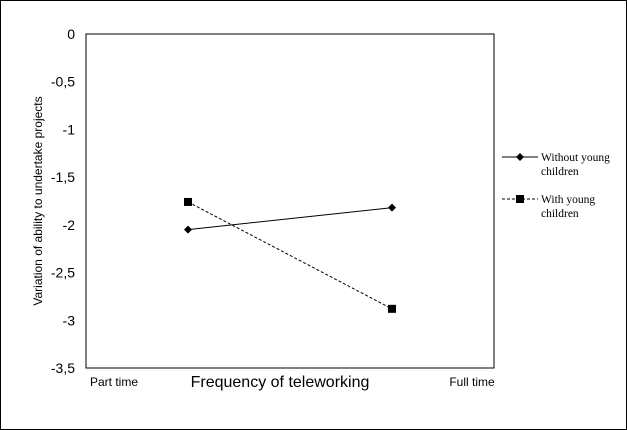  What do you see at coordinates (548, 207) in the screenshot?
I see `legend-item-with-young-children: With young children` at bounding box center [548, 207].